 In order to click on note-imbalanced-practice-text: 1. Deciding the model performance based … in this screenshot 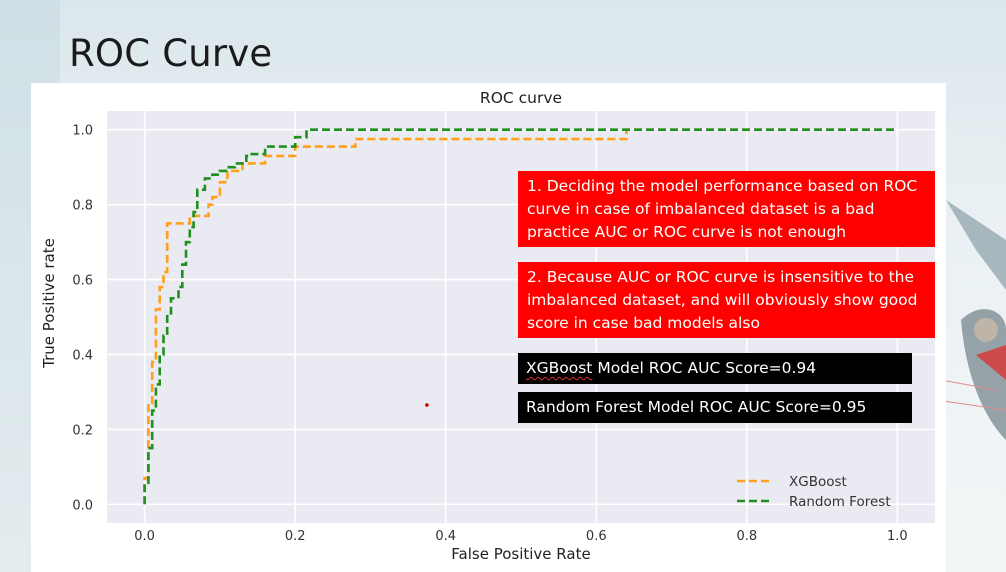, I will do `click(722, 209)`.